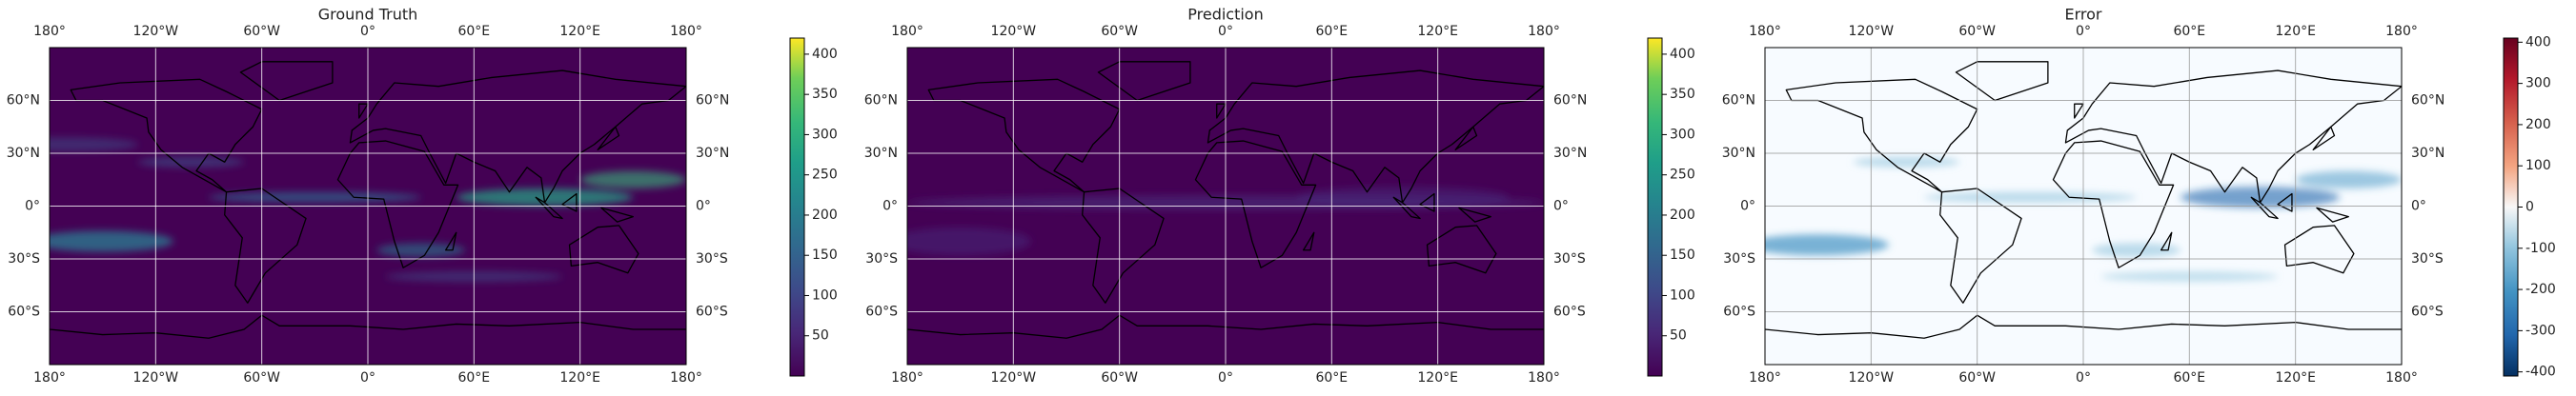 Image resolution: width=2576 pixels, height=396 pixels. I want to click on lat-label-right: 30°N, so click(2428, 153).